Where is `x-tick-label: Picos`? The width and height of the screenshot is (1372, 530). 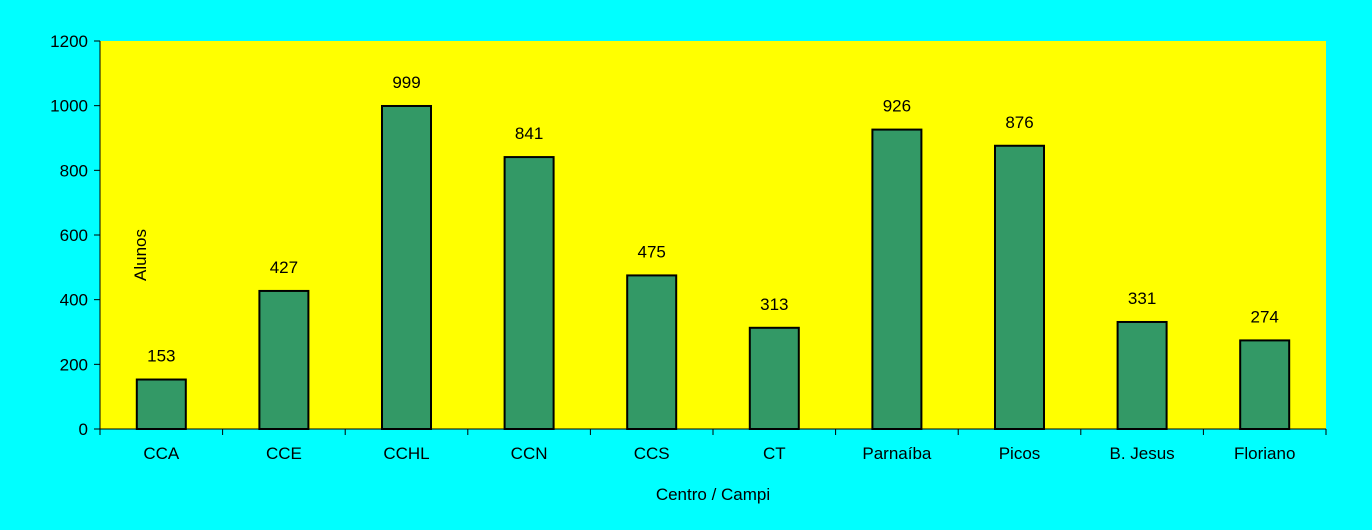
x-tick-label: Picos is located at coordinates (1020, 453).